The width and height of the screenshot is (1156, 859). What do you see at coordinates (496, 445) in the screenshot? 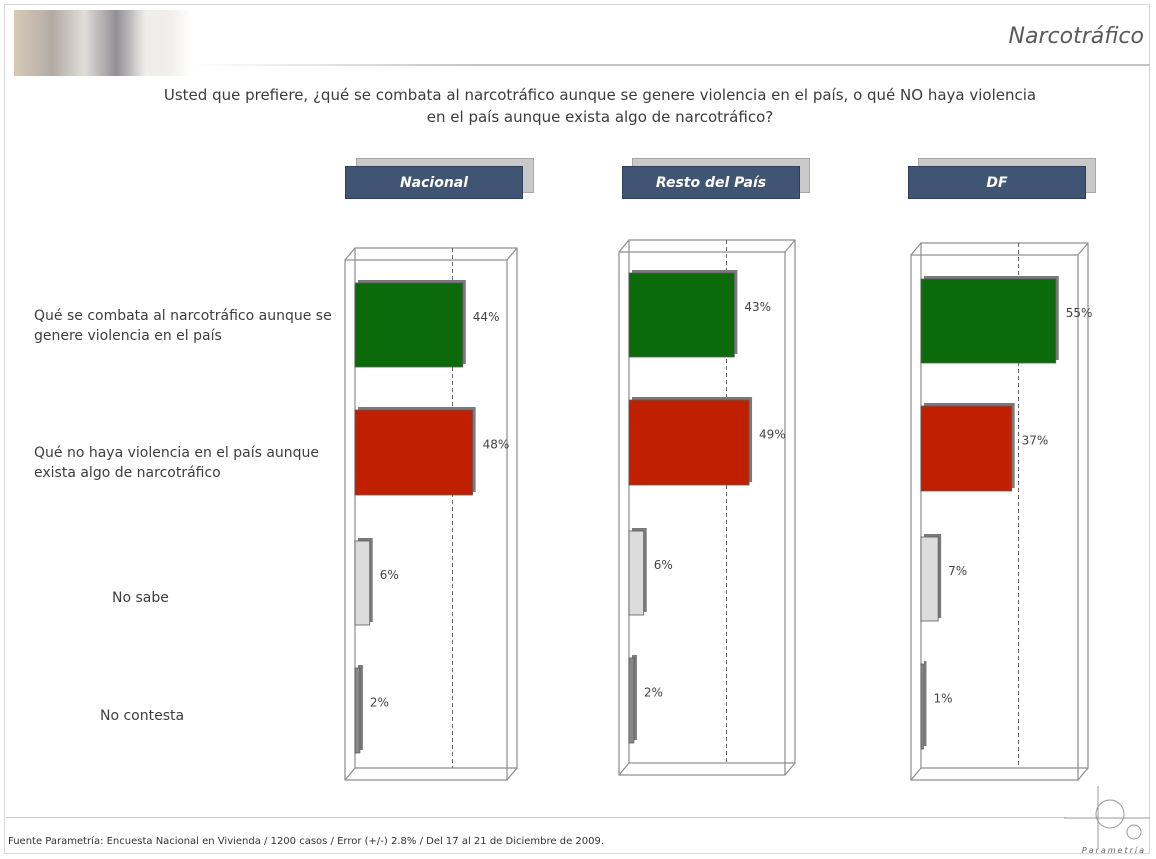
I see `chart-nacional-value-label-1: 48%` at bounding box center [496, 445].